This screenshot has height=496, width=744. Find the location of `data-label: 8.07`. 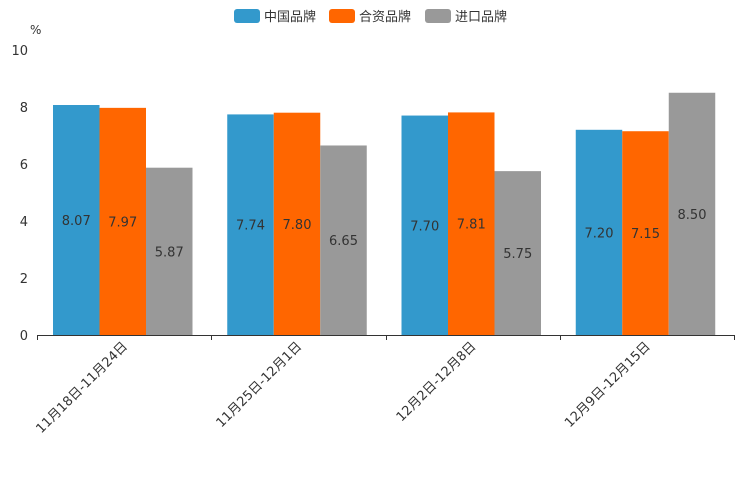

data-label: 8.07 is located at coordinates (76, 221).